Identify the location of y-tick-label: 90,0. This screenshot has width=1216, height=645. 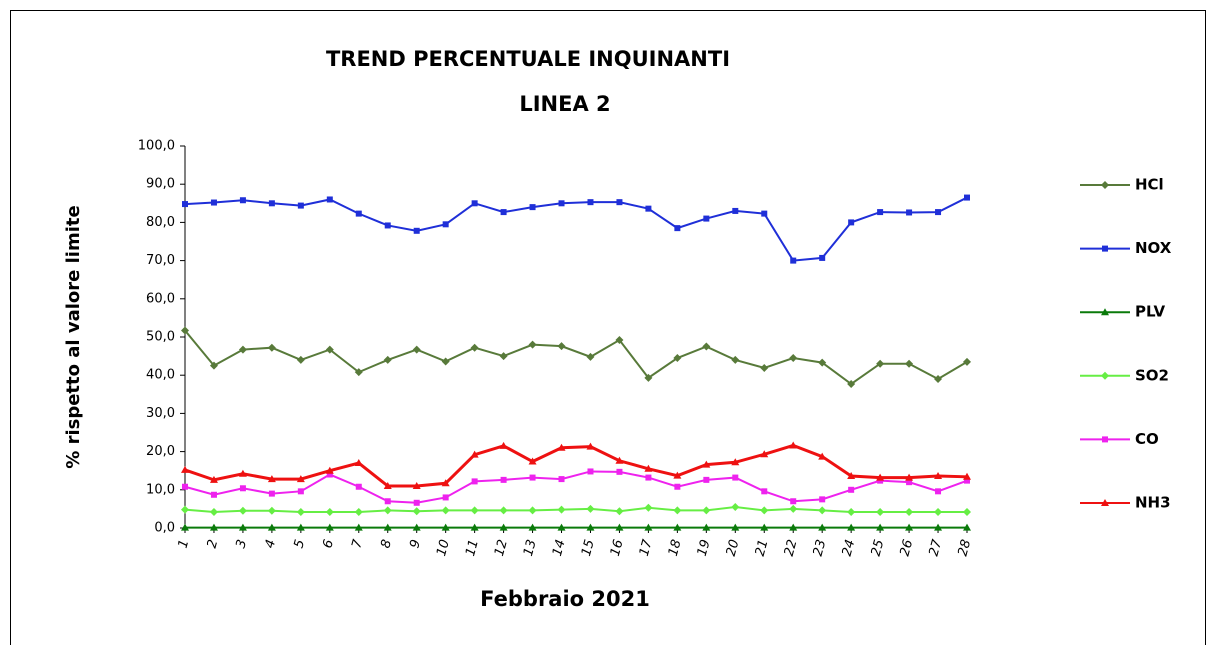
(160, 184).